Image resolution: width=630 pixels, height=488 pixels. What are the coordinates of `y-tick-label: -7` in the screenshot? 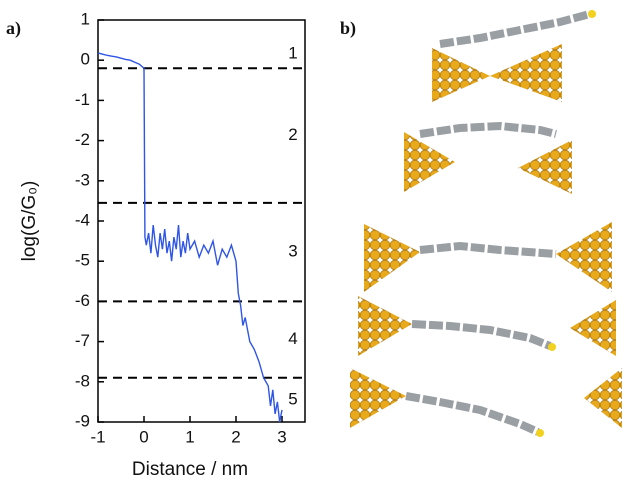 It's located at (82, 340).